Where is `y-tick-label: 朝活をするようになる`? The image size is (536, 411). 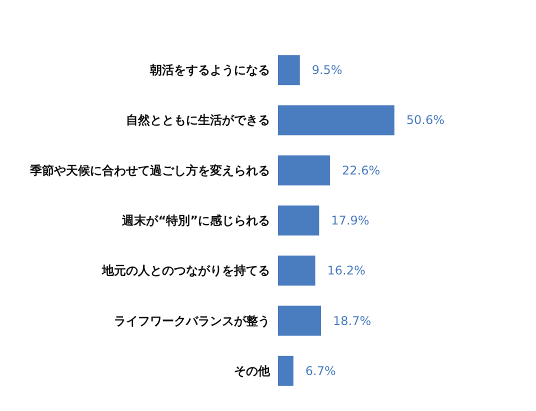
y-tick-label: 朝活をするようになる is located at coordinates (209, 70).